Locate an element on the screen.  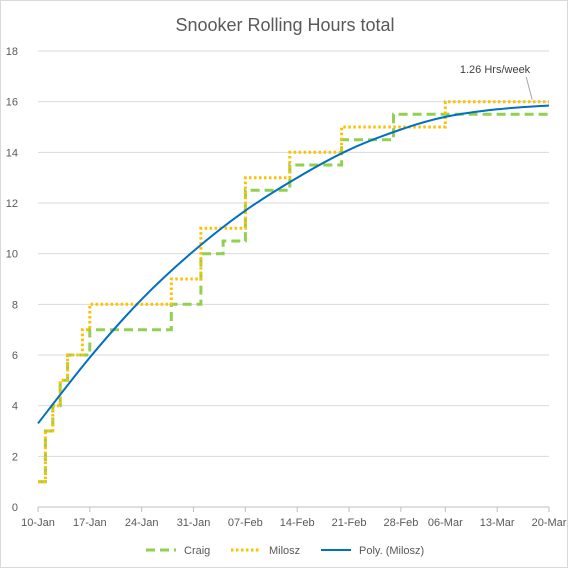
legend-label: Poly. (Milosz) is located at coordinates (391, 551).